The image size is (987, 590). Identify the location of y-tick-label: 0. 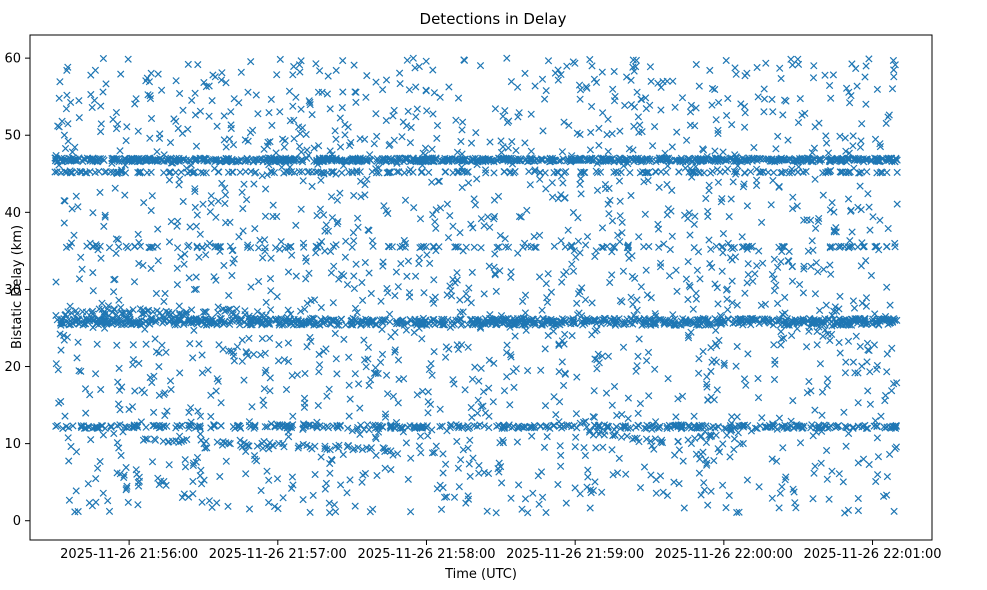
(17, 521).